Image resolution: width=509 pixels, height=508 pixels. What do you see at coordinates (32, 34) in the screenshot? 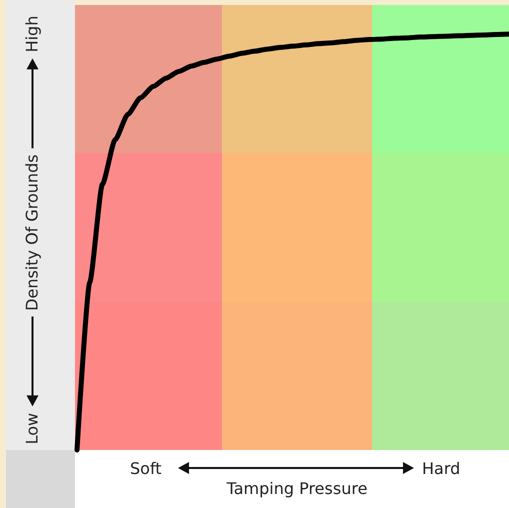
I see `text: High` at bounding box center [32, 34].